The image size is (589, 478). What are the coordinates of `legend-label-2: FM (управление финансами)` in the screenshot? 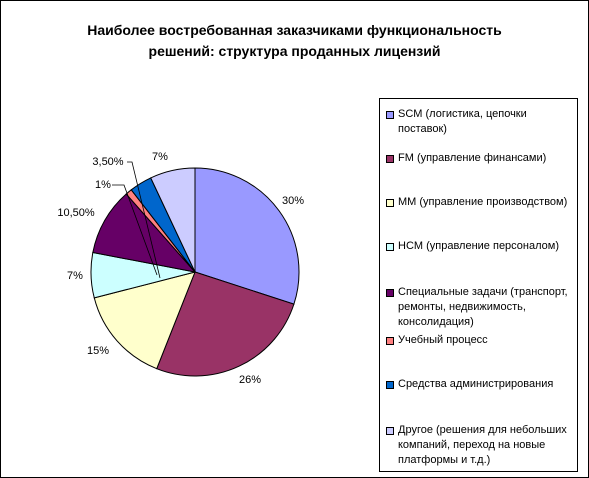 It's located at (472, 158).